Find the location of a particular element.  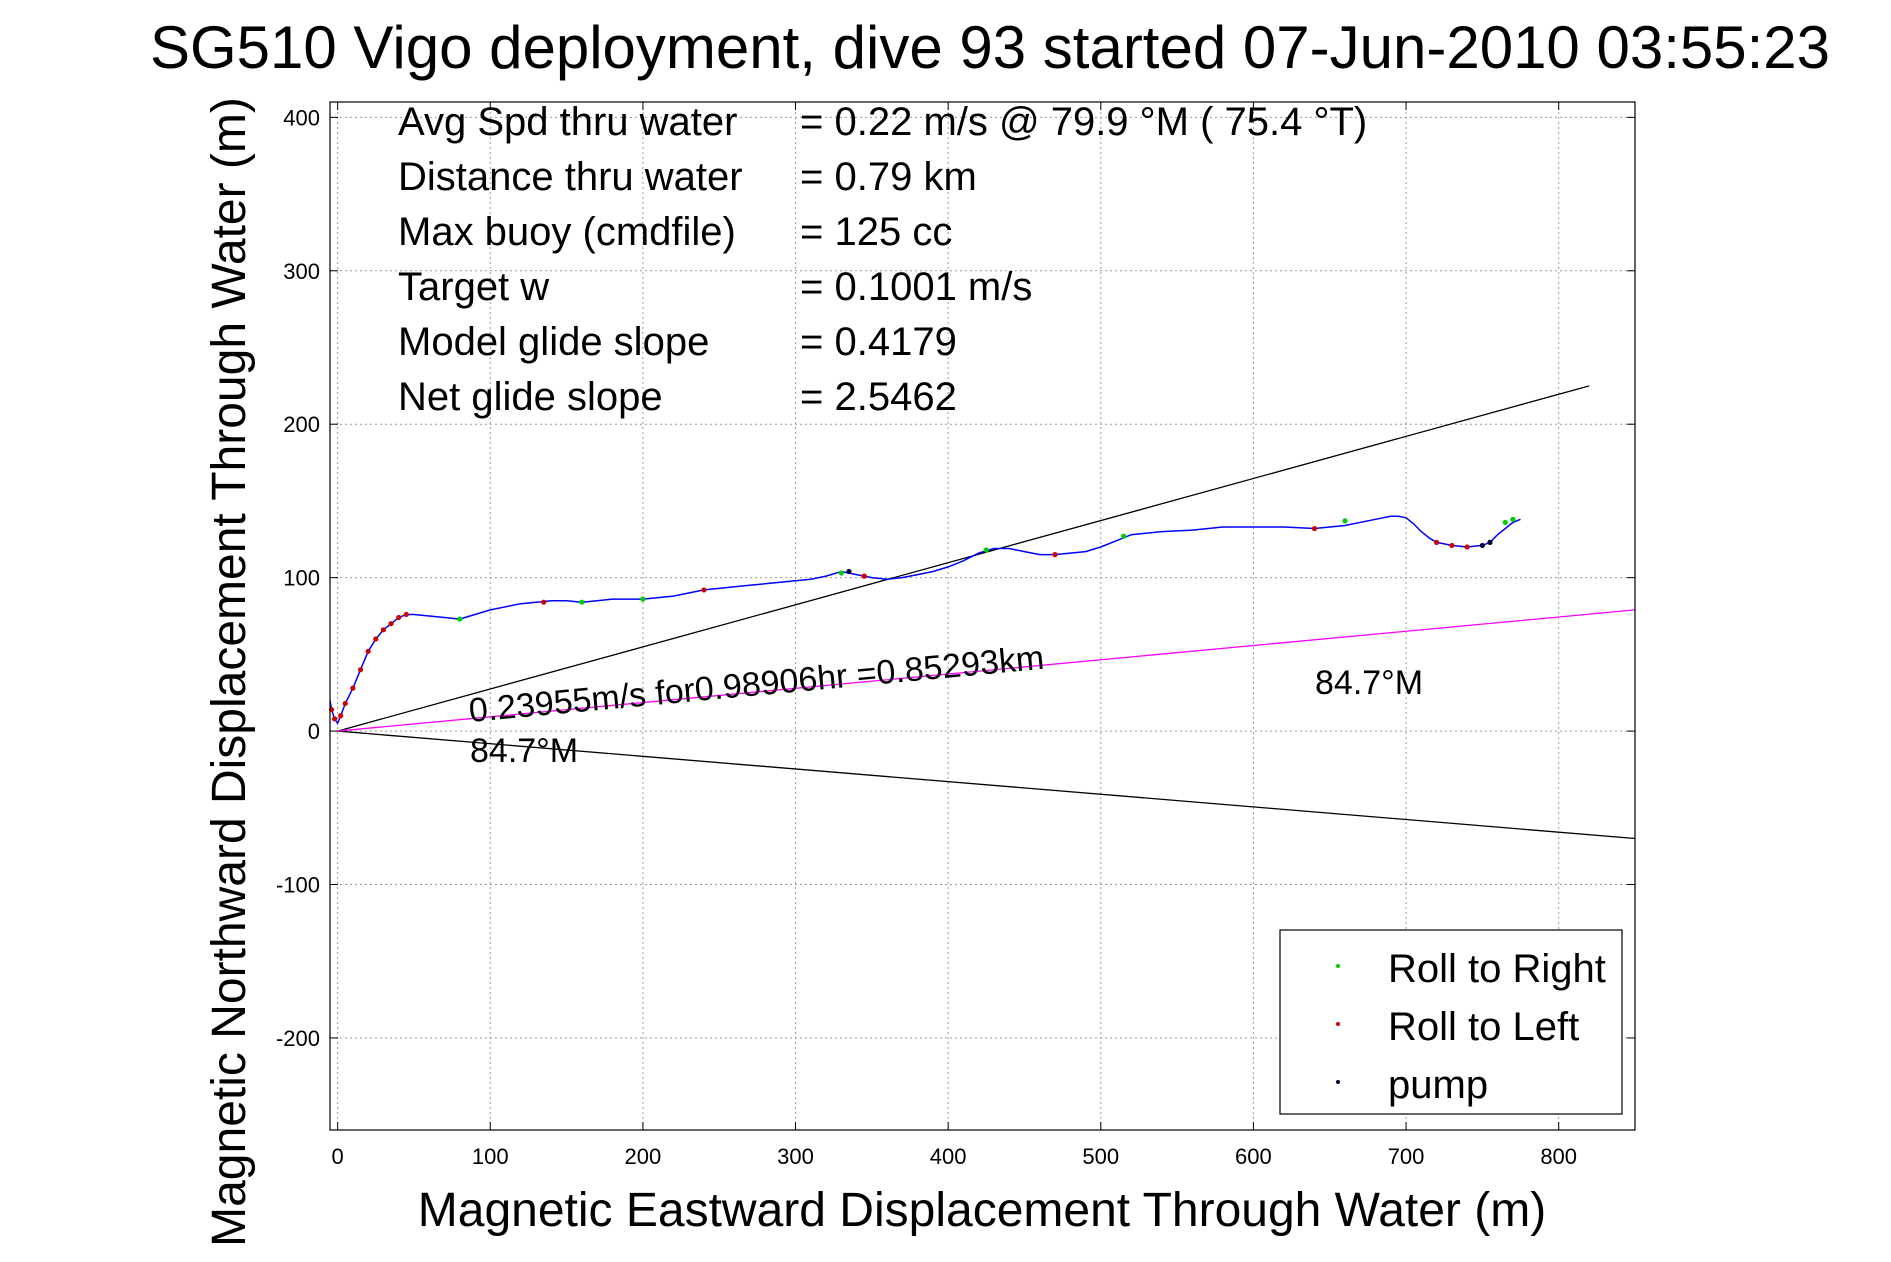

info-label-4: Model glide slope is located at coordinates (553, 342).